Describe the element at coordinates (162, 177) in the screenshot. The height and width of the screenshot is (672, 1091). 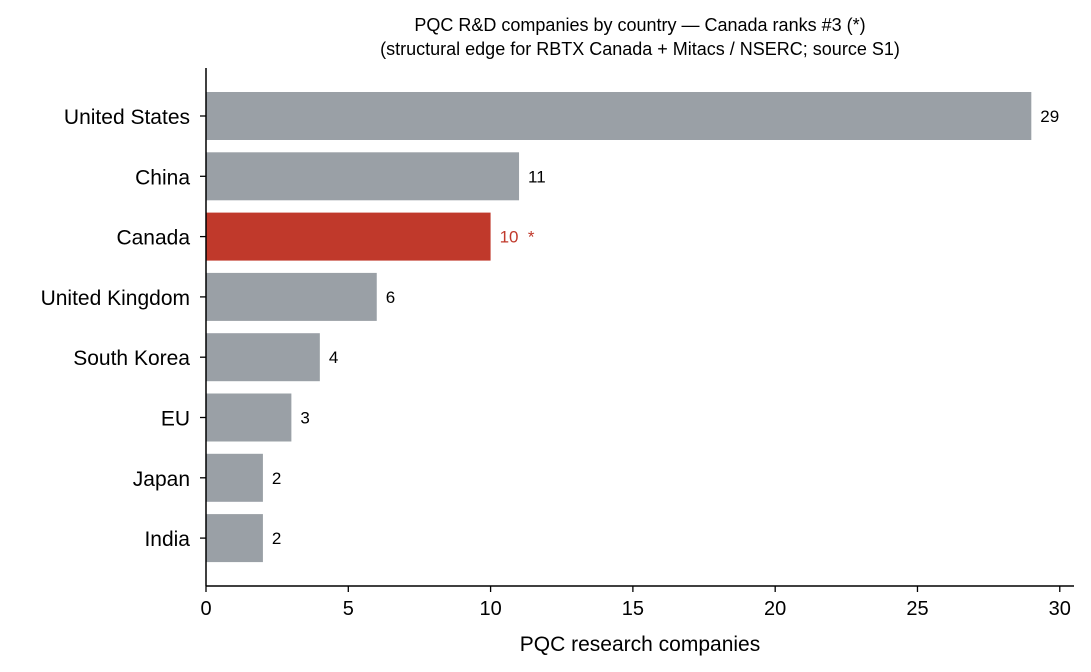
I see `category-label-china: China` at that location.